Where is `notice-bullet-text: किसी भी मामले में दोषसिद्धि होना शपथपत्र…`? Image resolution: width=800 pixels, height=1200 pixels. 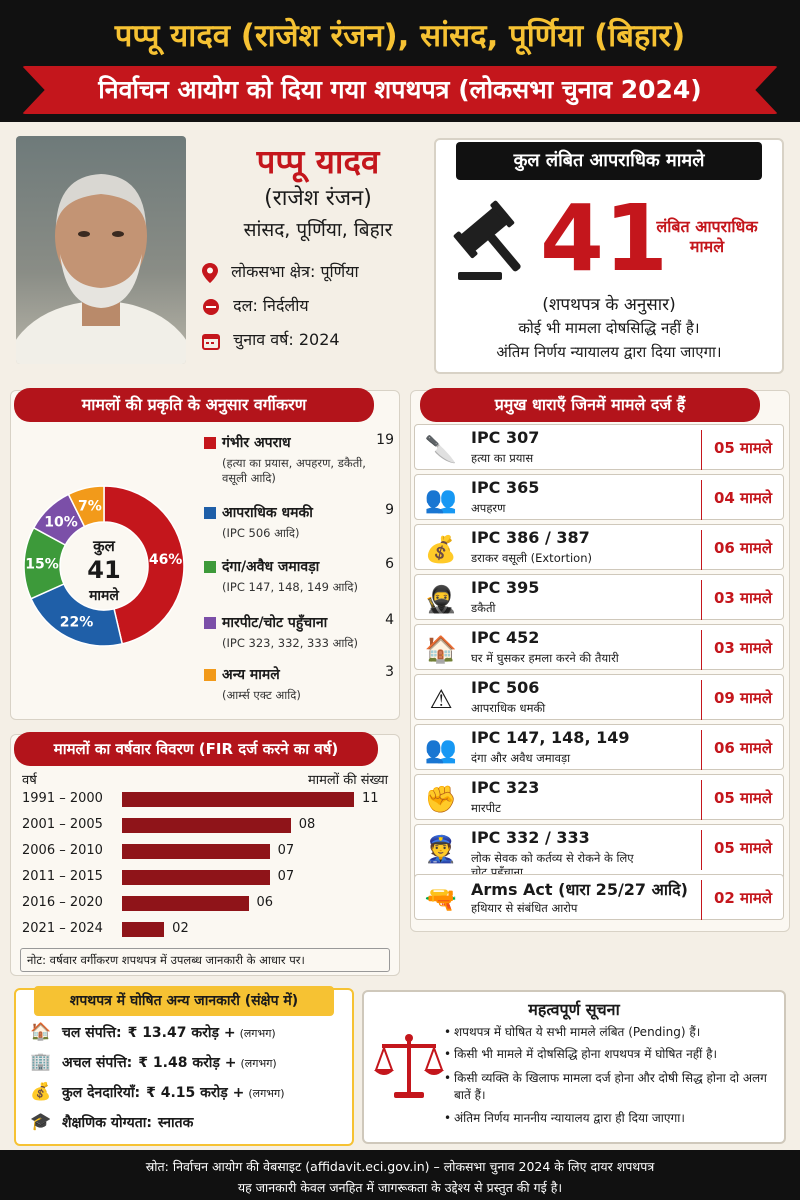 notice-bullet-text: किसी भी मामले में दोषसिद्धि होना शपथपत्र… is located at coordinates (585, 1054).